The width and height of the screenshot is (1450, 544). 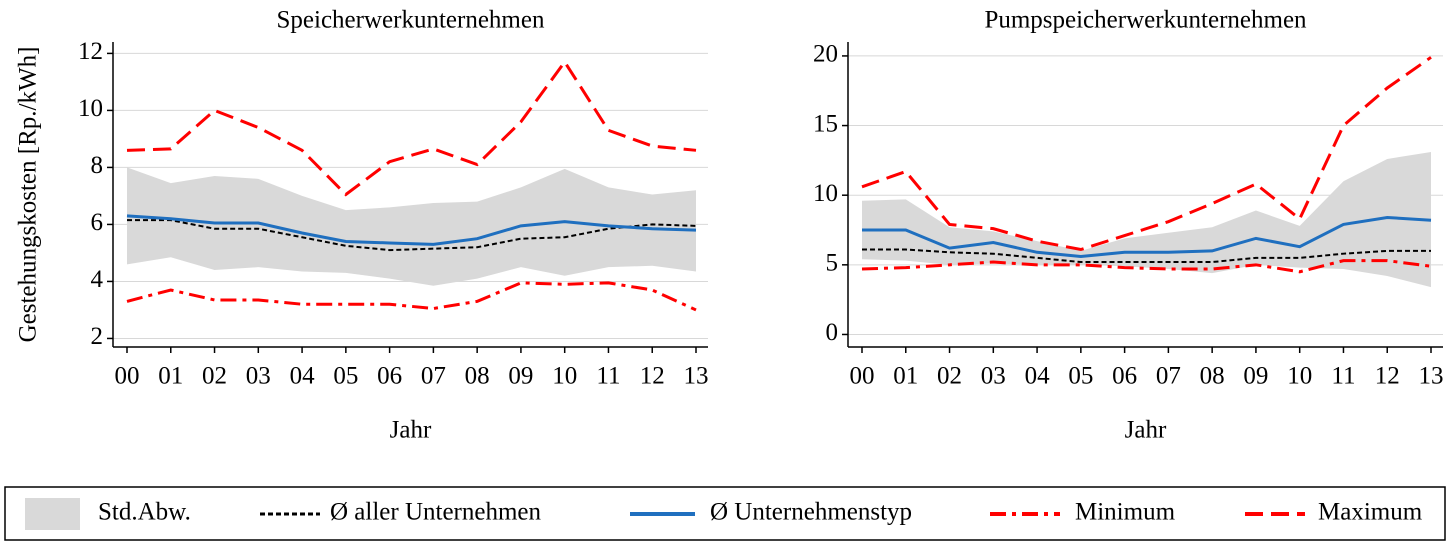 What do you see at coordinates (90, 51) in the screenshot?
I see `y-tick-label: 12` at bounding box center [90, 51].